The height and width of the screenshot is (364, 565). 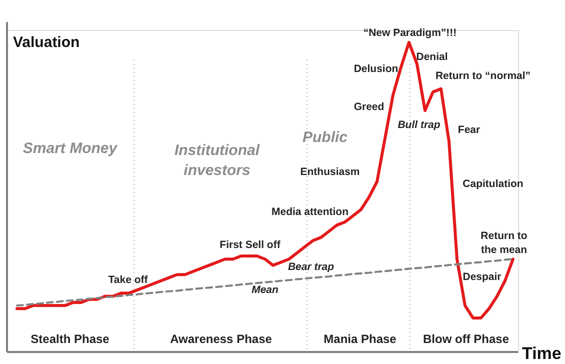 I want to click on text: “New Paradigm”!!!, so click(x=410, y=33).